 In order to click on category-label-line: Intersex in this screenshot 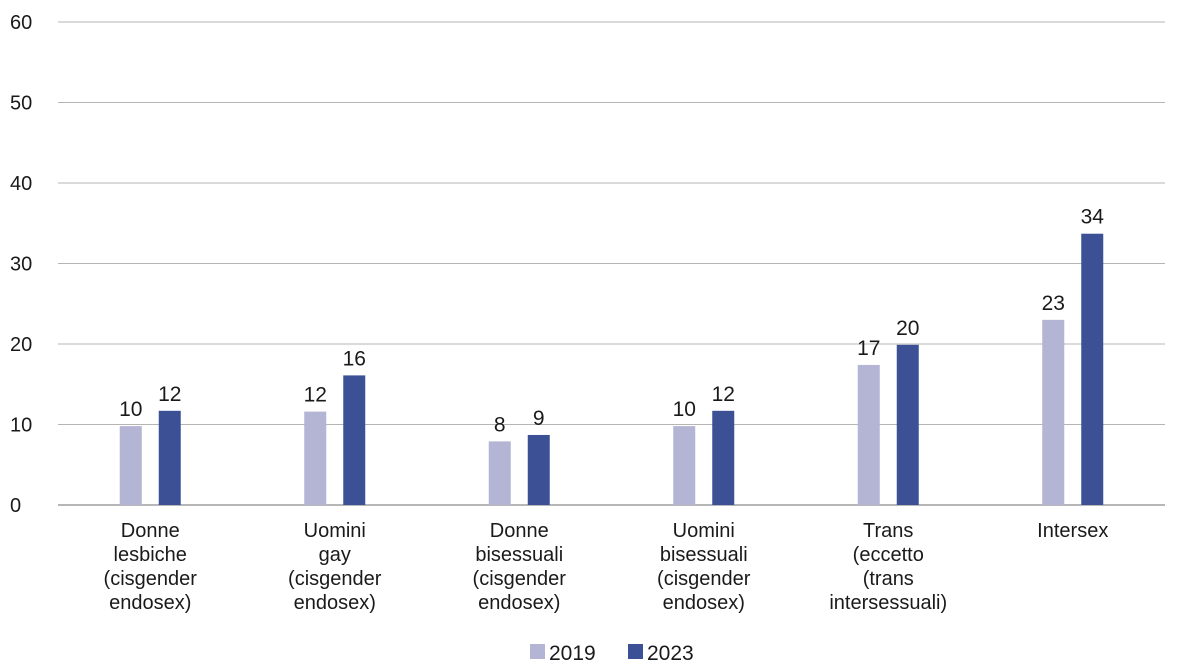, I will do `click(1072, 531)`.